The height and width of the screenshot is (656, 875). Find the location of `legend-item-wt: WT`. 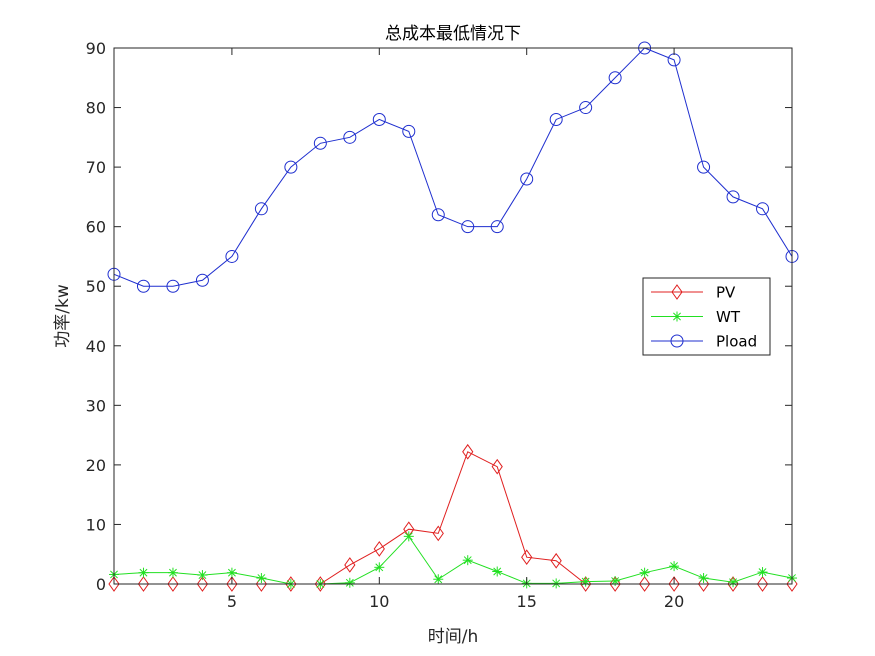

legend-item-wt: WT is located at coordinates (696, 317).